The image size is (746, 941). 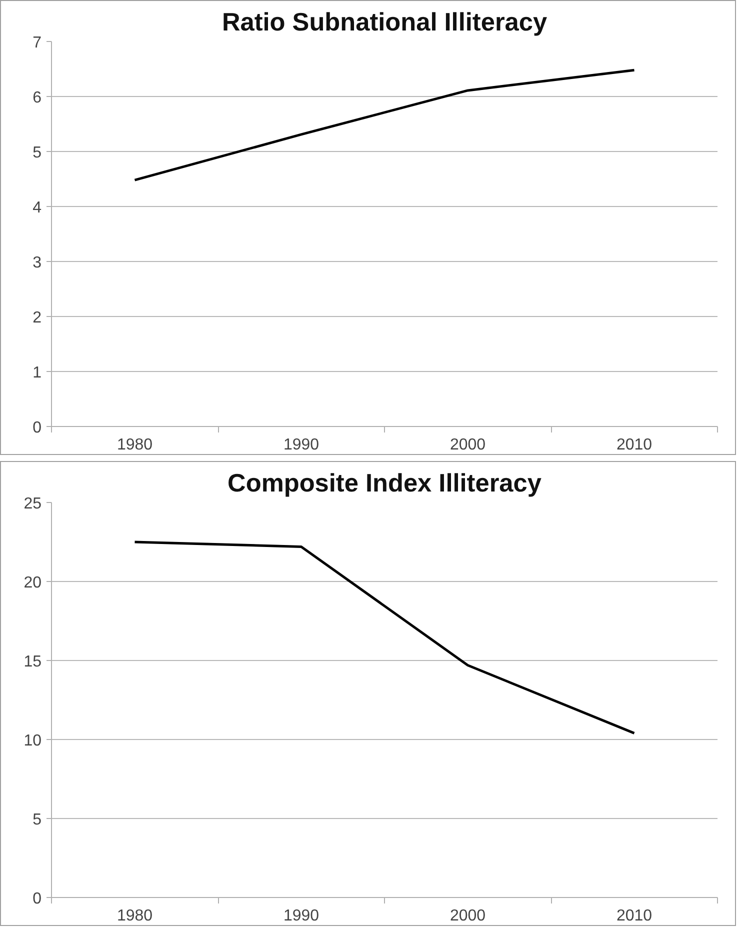 What do you see at coordinates (33, 504) in the screenshot?
I see `y-tick-label: 25` at bounding box center [33, 504].